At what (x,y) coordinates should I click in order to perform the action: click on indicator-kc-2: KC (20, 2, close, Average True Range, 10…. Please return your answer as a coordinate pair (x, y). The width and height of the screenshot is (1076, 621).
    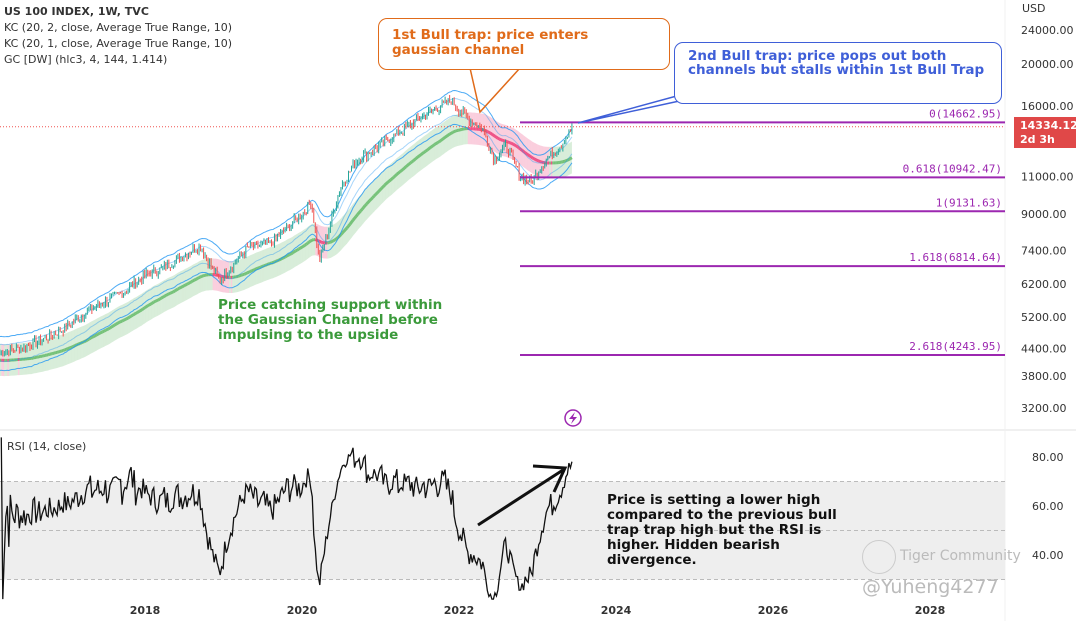
    Looking at the image, I should click on (118, 27).